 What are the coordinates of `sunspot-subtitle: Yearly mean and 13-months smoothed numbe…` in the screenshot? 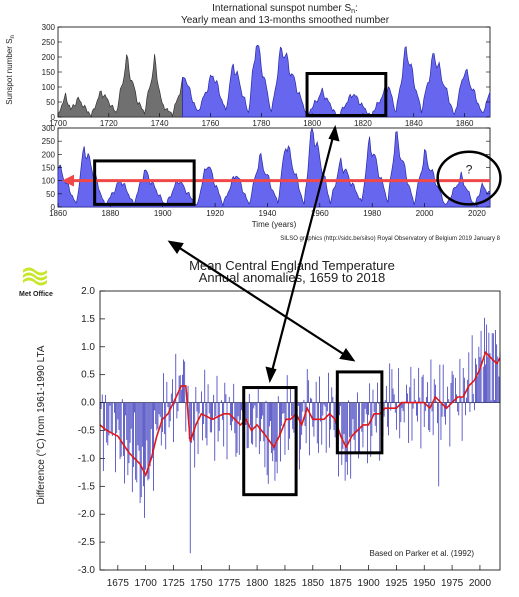 It's located at (285, 20).